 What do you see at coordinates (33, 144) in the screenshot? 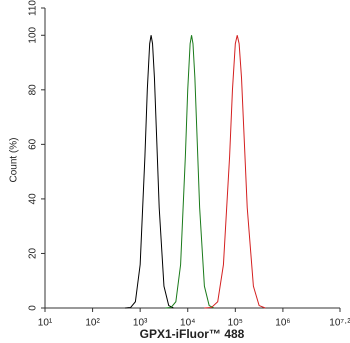
I see `y-tick-label: 60` at bounding box center [33, 144].